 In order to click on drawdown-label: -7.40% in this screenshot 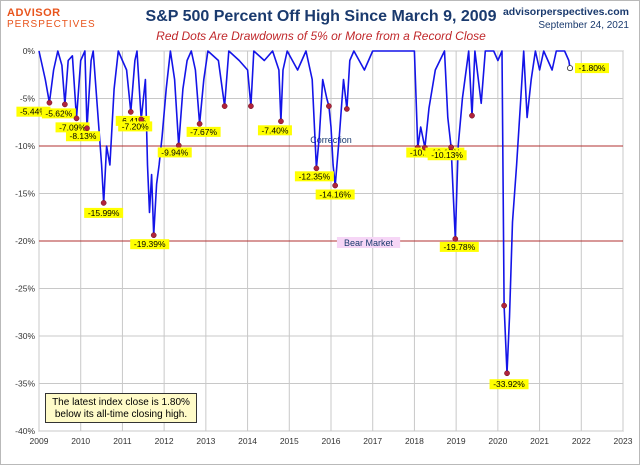, I will do `click(274, 130)`.